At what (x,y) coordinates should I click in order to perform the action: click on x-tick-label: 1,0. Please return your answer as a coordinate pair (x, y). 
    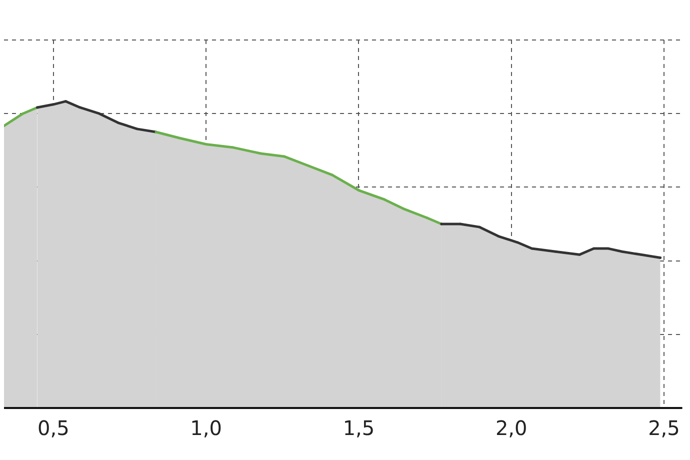
    Looking at the image, I should click on (206, 428).